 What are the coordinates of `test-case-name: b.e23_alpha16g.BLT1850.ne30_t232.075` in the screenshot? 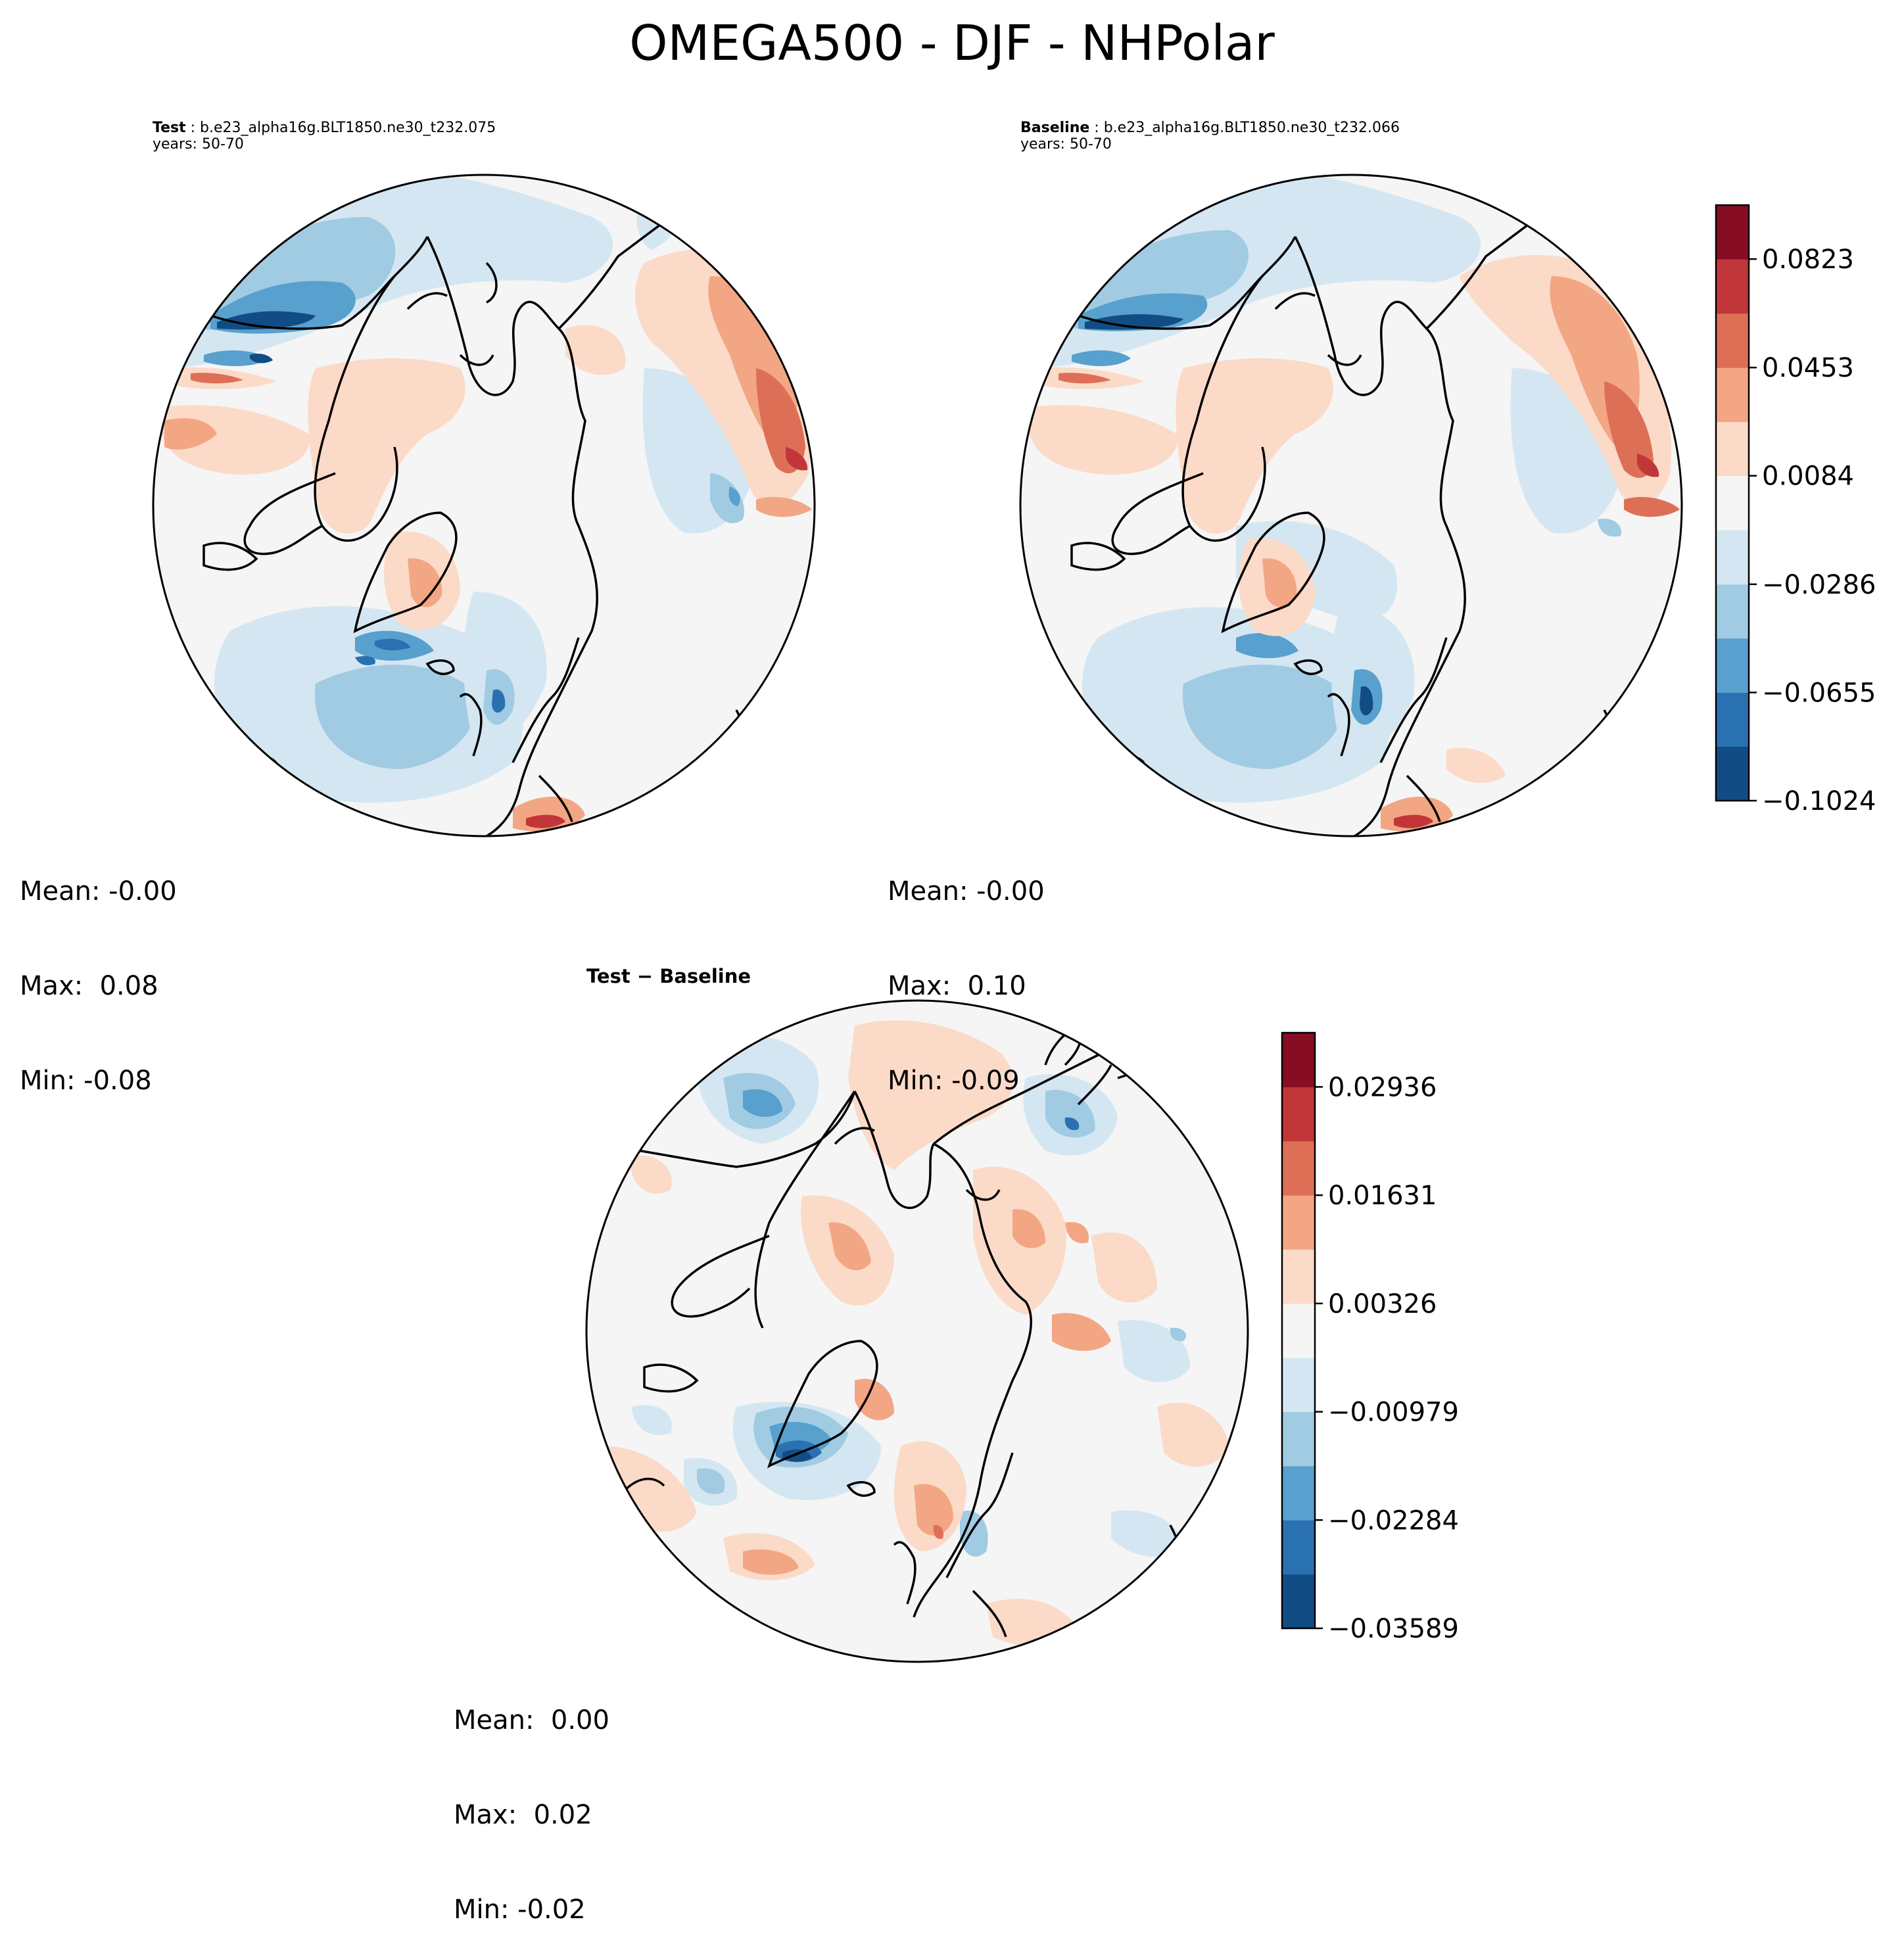 It's located at (348, 128).